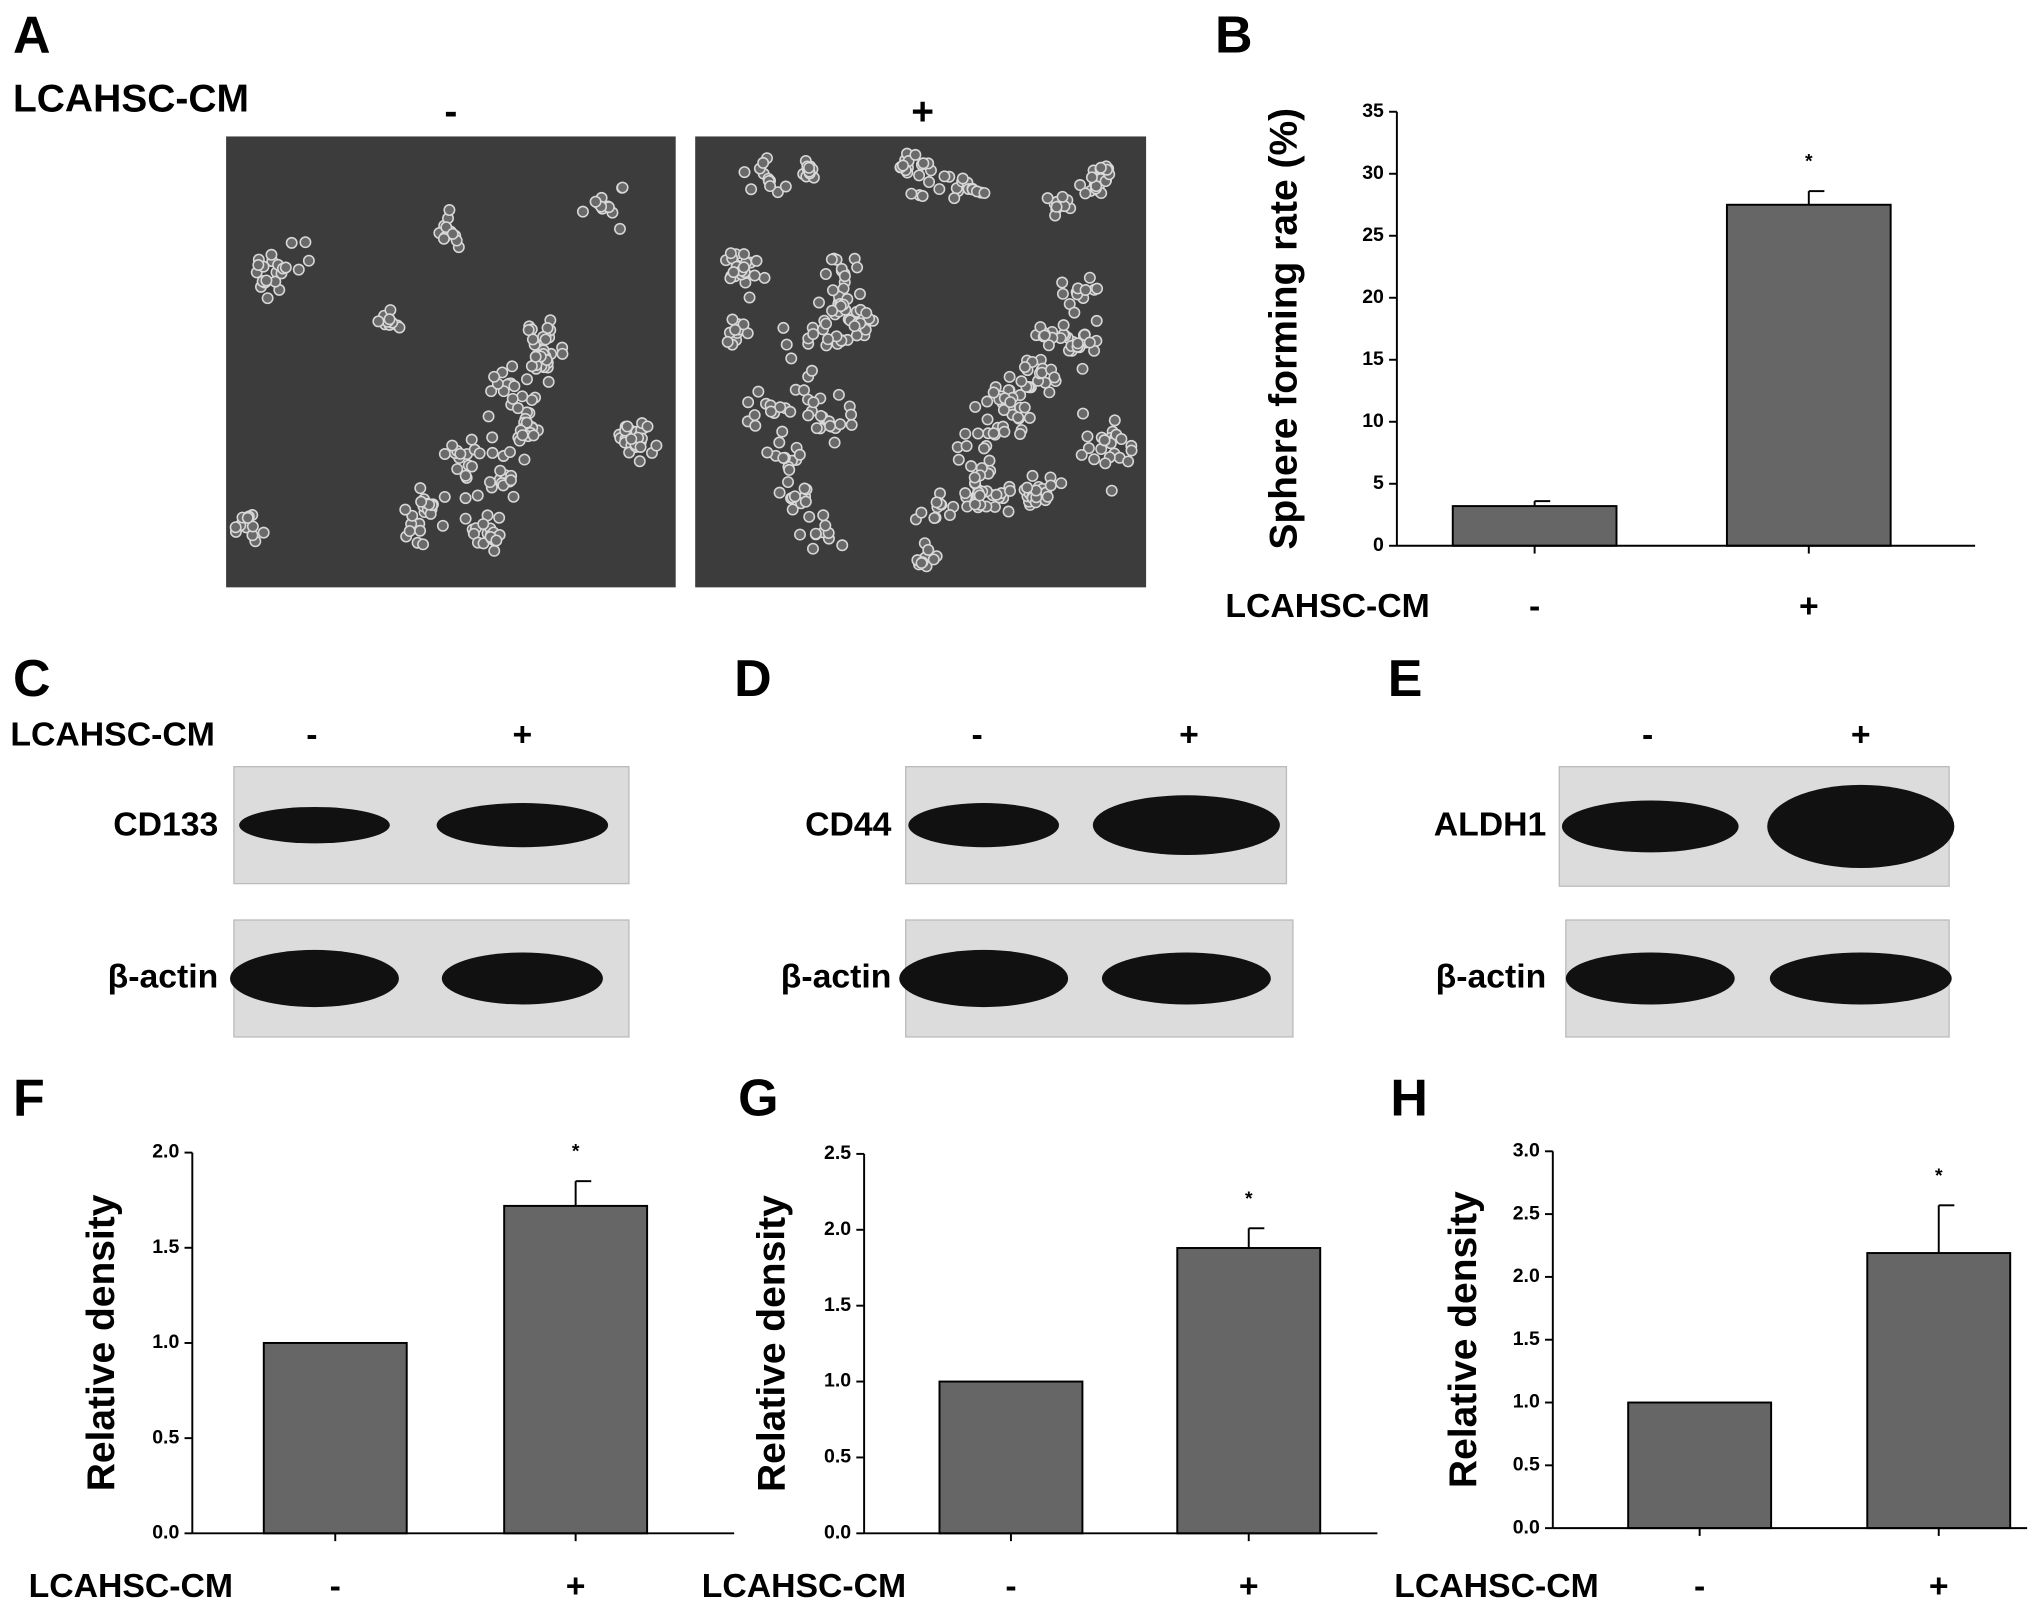 The height and width of the screenshot is (1623, 2031). Describe the element at coordinates (576, 1586) in the screenshot. I see `x-tick-label: +` at that location.